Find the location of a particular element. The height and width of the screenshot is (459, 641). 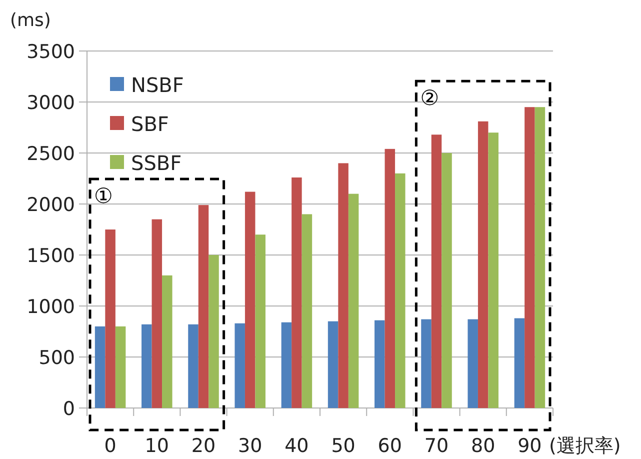

y-axis-title: (ms) is located at coordinates (30, 20).